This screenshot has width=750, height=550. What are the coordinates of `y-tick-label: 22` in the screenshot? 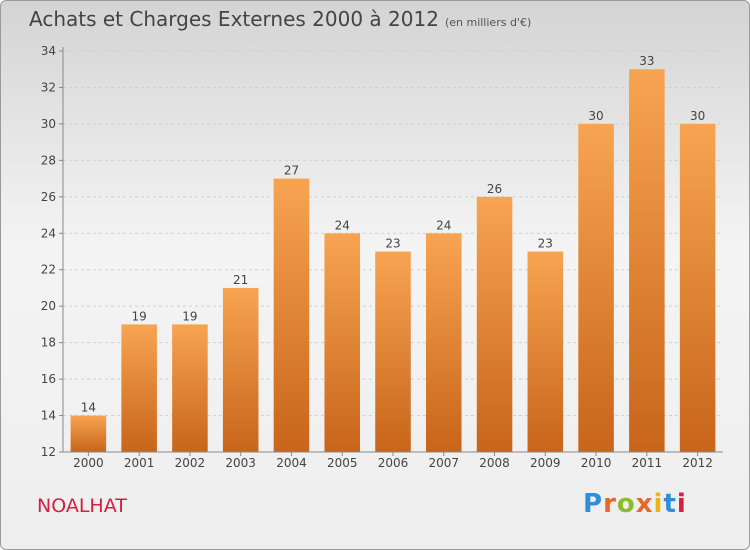 It's located at (48, 270).